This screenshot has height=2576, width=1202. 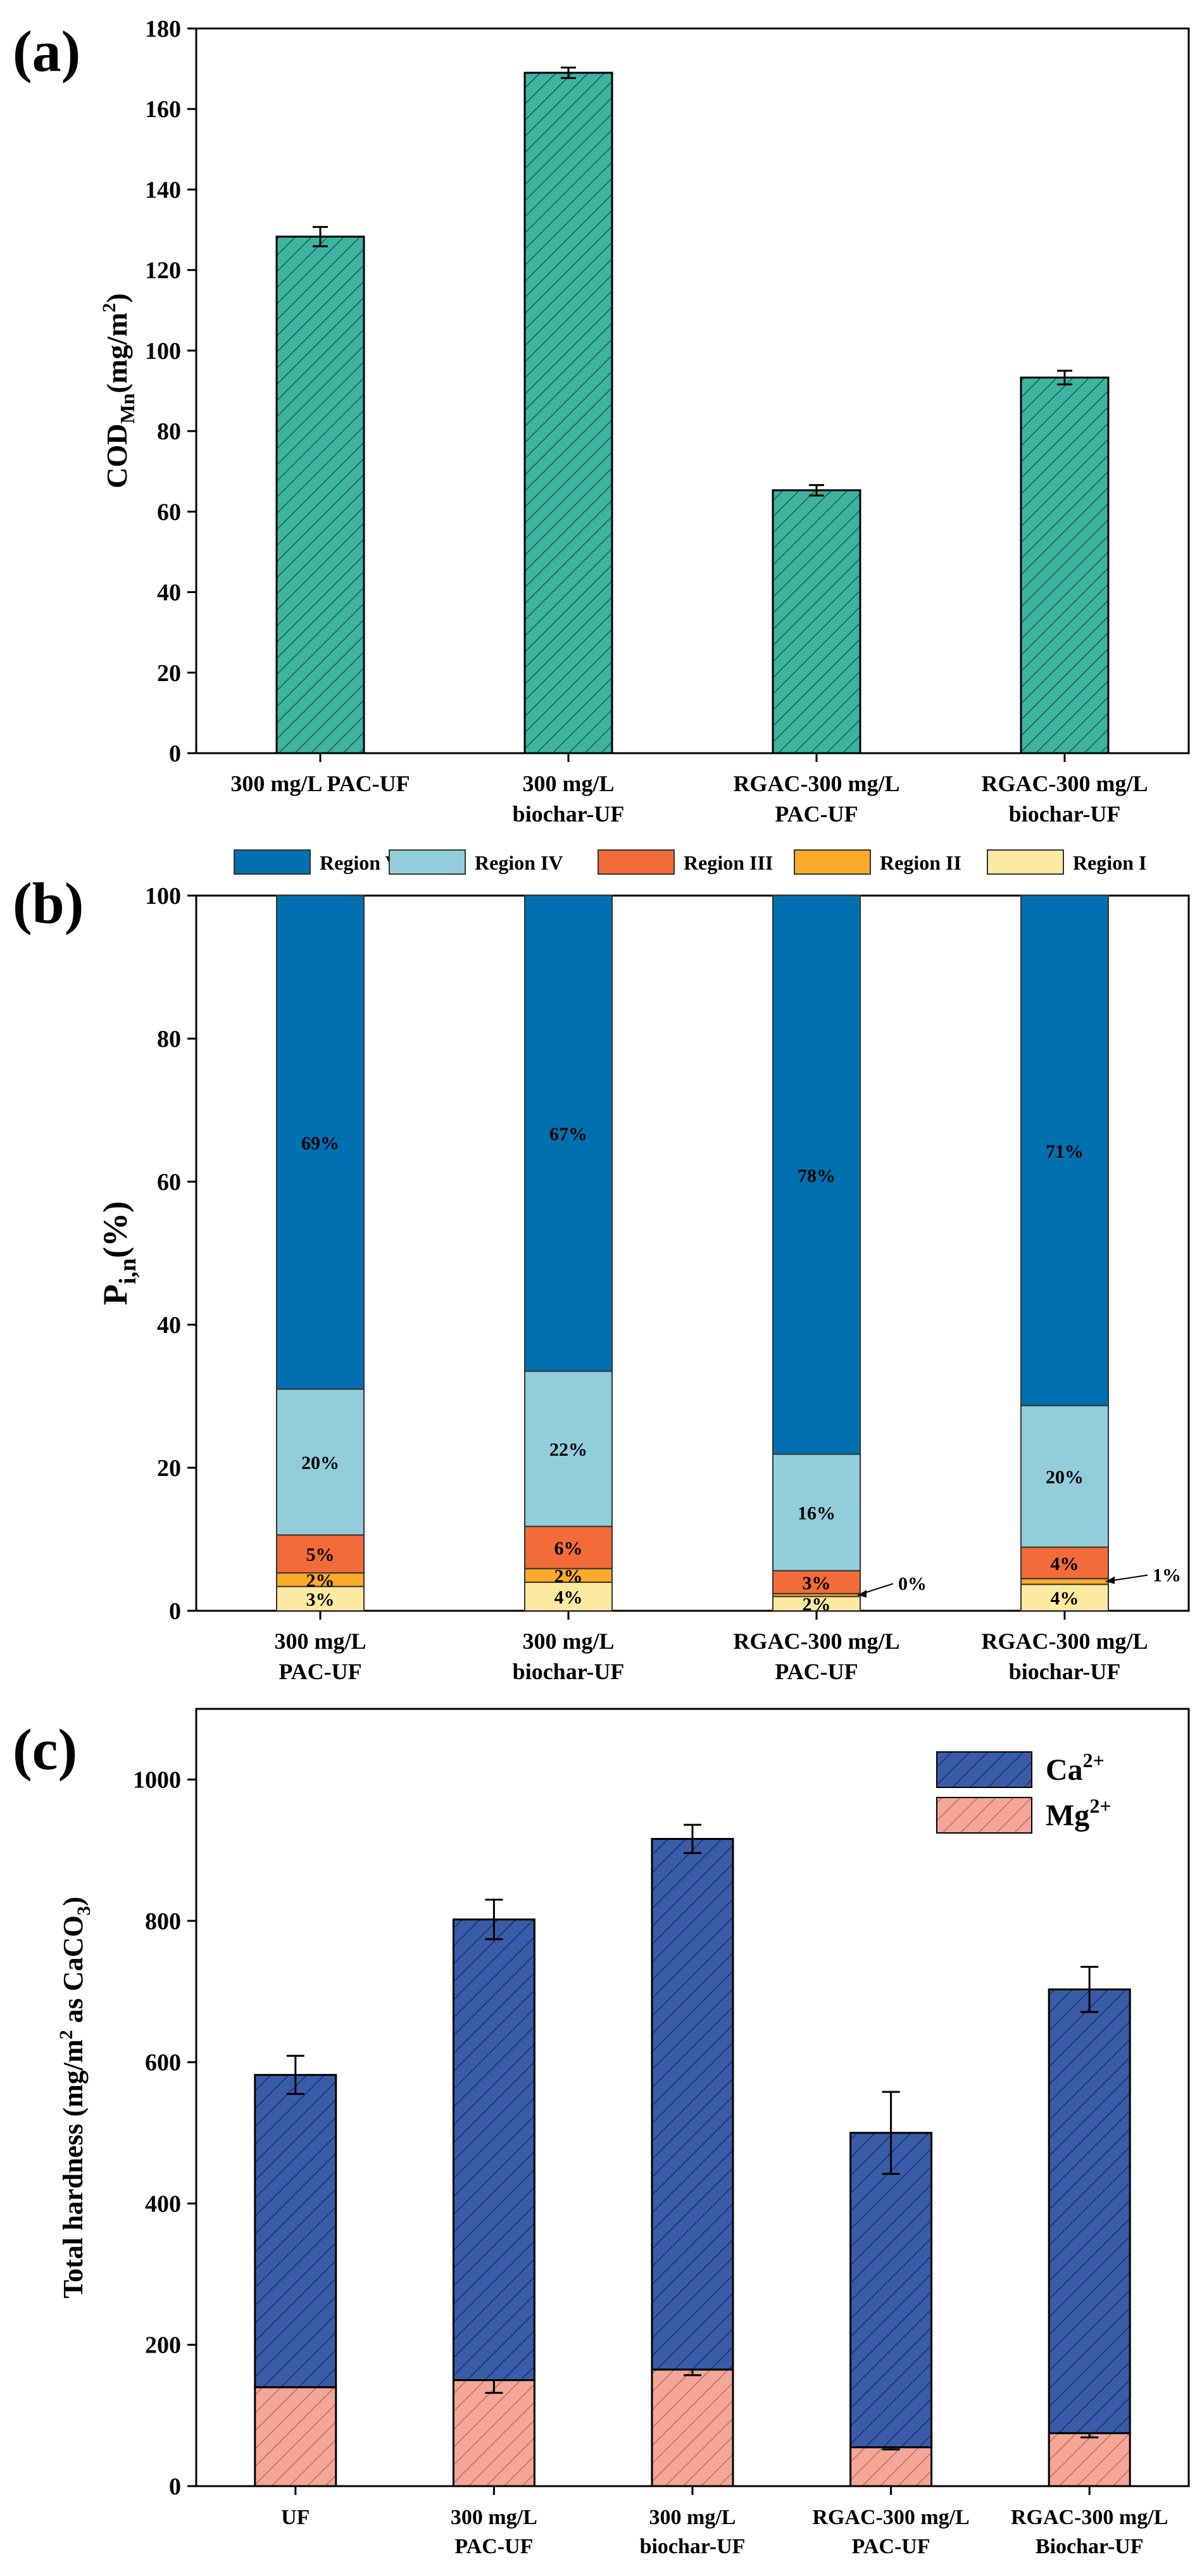 What do you see at coordinates (46, 51) in the screenshot?
I see `panel-label-a: (a)` at bounding box center [46, 51].